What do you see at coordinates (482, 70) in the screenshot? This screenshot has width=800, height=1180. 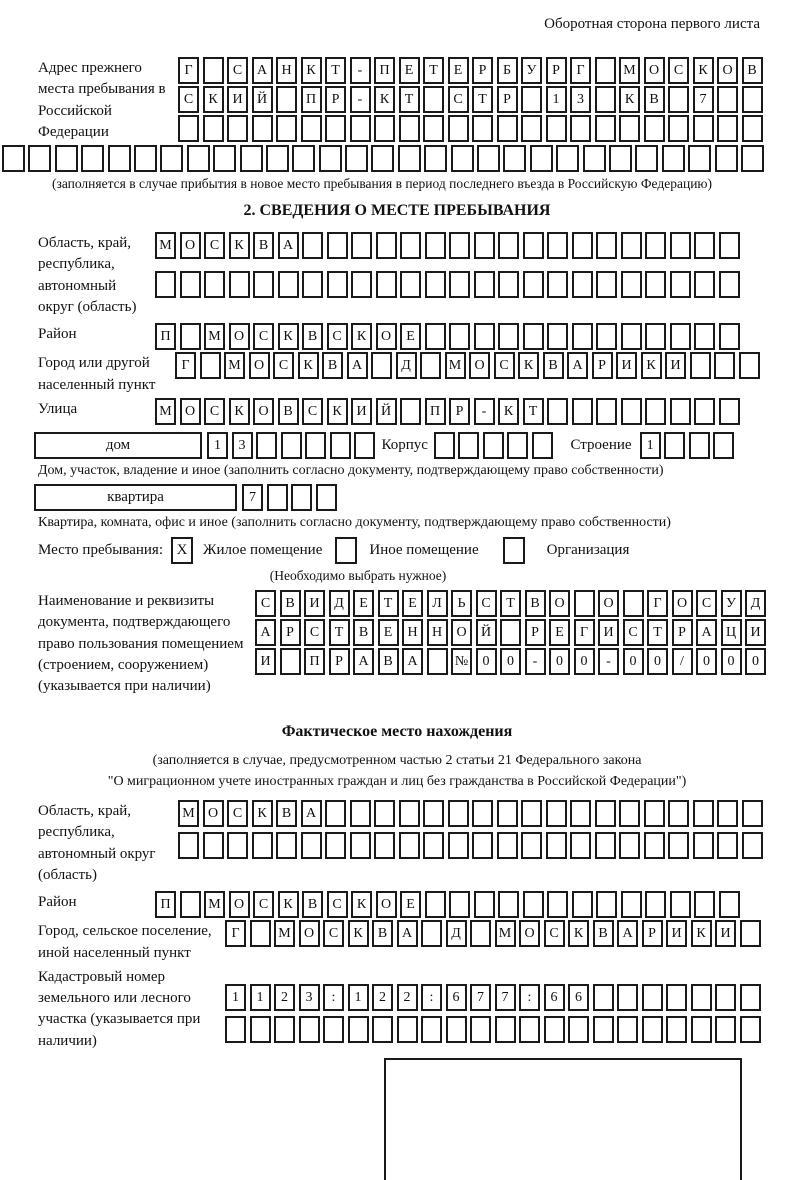 I see `char-cell: Р` at bounding box center [482, 70].